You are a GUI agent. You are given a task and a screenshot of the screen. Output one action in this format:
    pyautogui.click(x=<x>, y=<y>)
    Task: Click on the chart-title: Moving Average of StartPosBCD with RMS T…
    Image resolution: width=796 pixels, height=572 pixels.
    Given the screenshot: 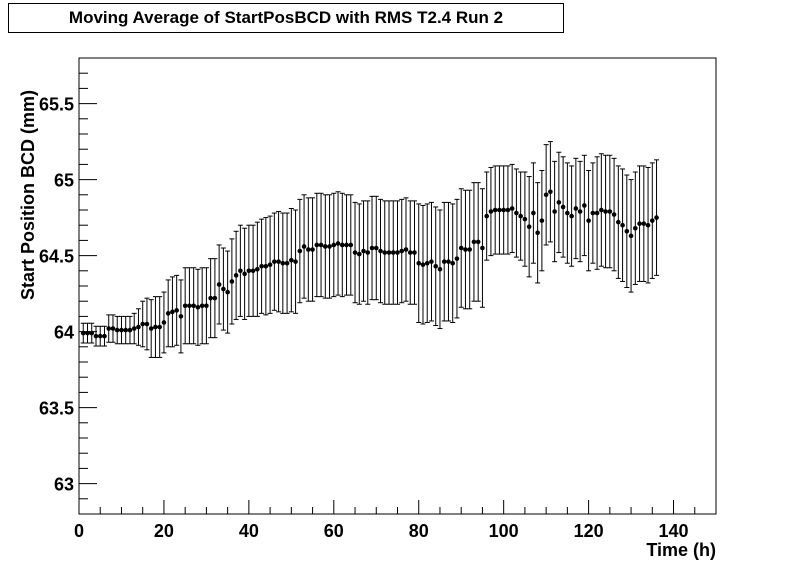 What is the action you would take?
    pyautogui.click(x=286, y=17)
    